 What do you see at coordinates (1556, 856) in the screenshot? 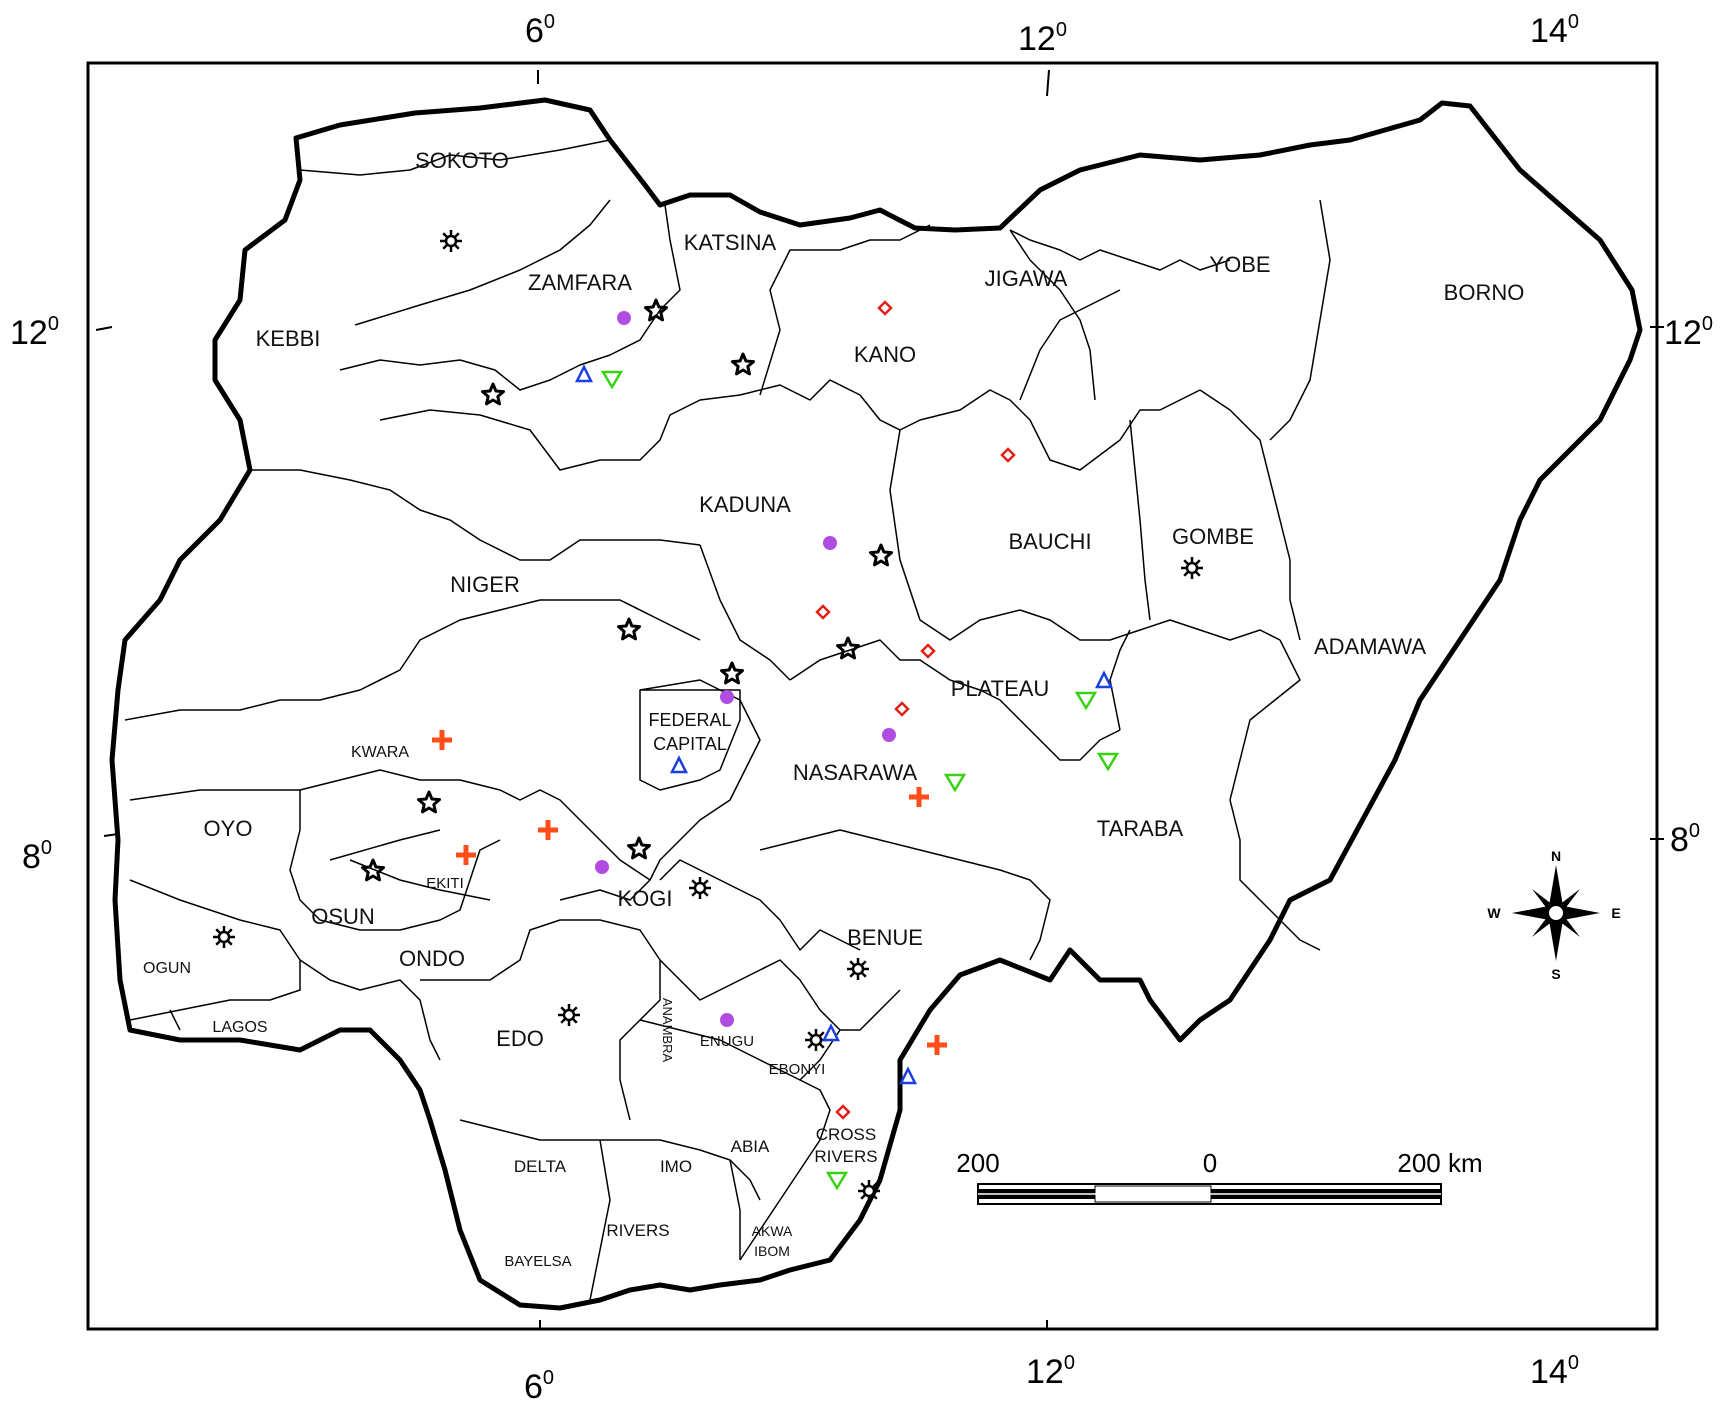
I see `compass-n: N` at bounding box center [1556, 856].